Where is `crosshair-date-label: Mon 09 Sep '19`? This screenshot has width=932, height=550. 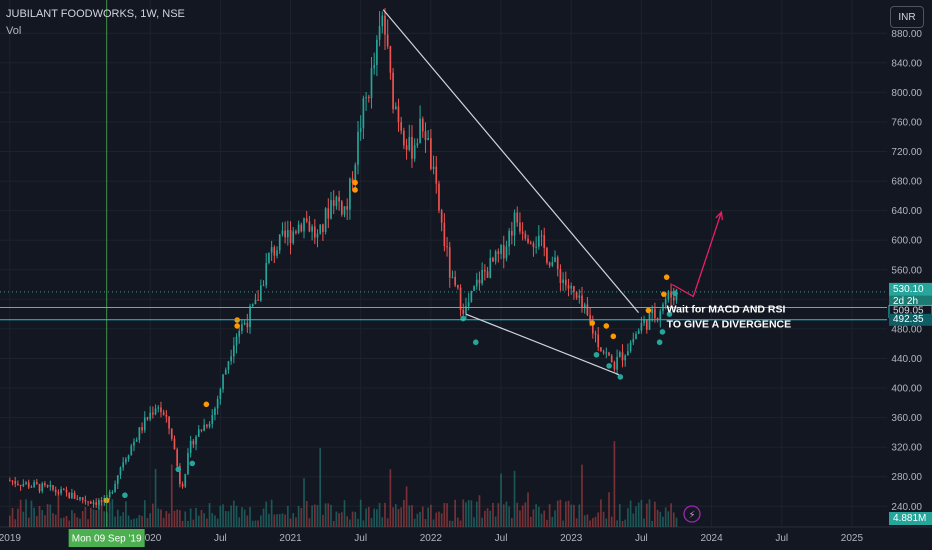 crosshair-date-label: Mon 09 Sep '19 is located at coordinates (107, 539).